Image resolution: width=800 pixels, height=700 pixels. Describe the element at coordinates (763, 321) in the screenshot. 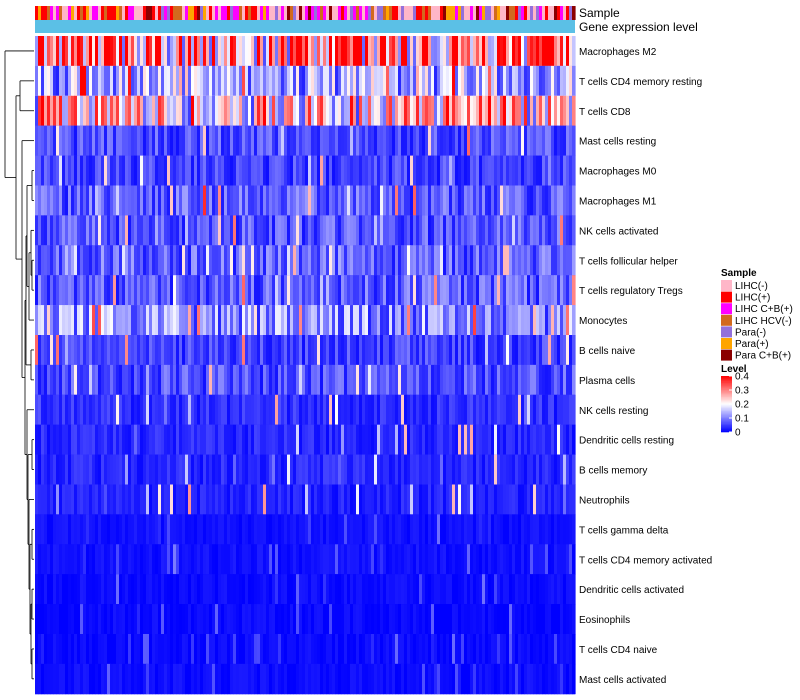

I see `sample-legend-label: LIHC HCV(-)` at that location.